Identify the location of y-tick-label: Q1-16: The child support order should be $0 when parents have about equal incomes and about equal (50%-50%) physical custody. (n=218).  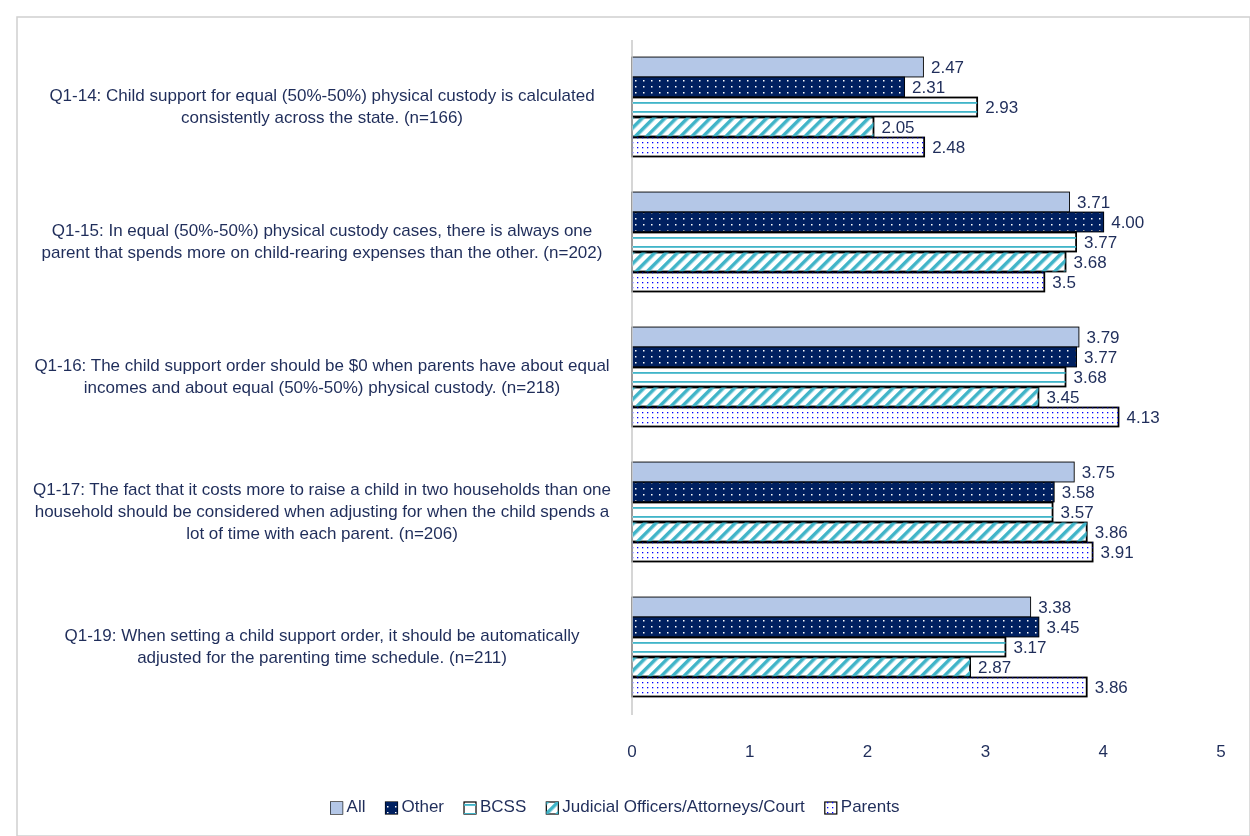
(322, 376).